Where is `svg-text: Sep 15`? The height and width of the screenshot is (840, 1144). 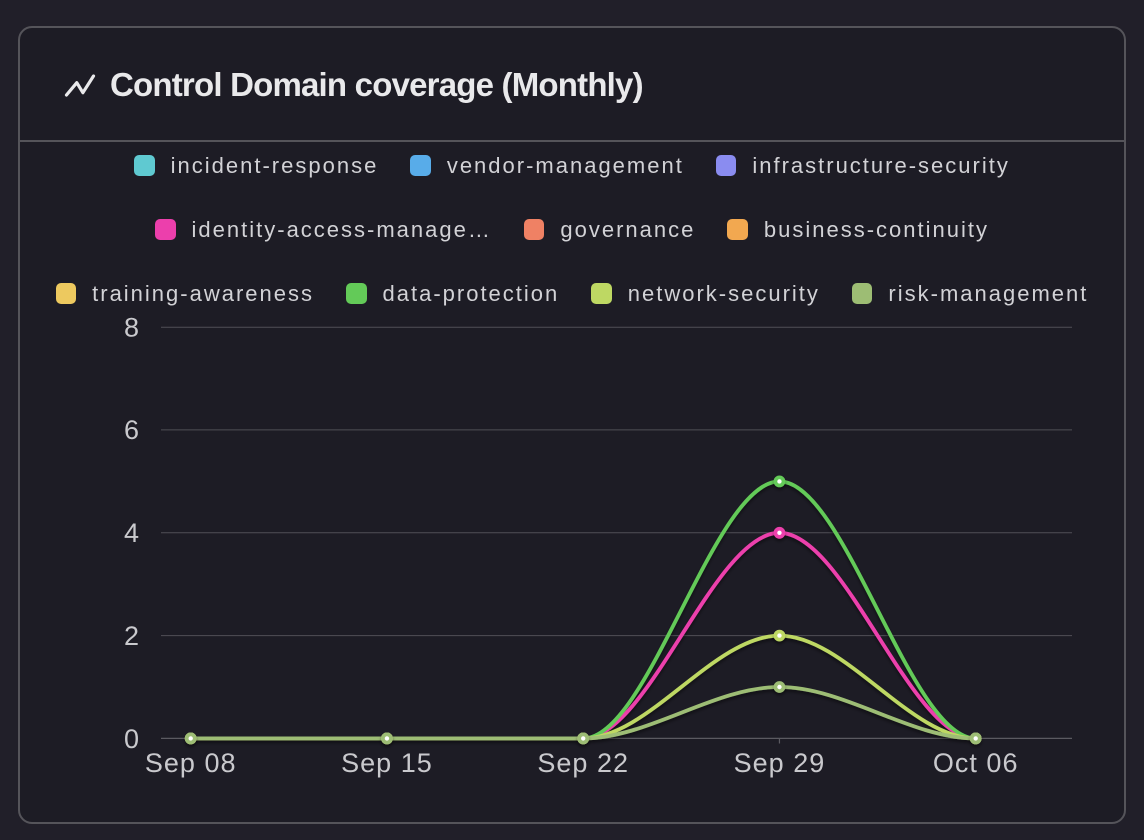 svg-text: Sep 15 is located at coordinates (387, 763).